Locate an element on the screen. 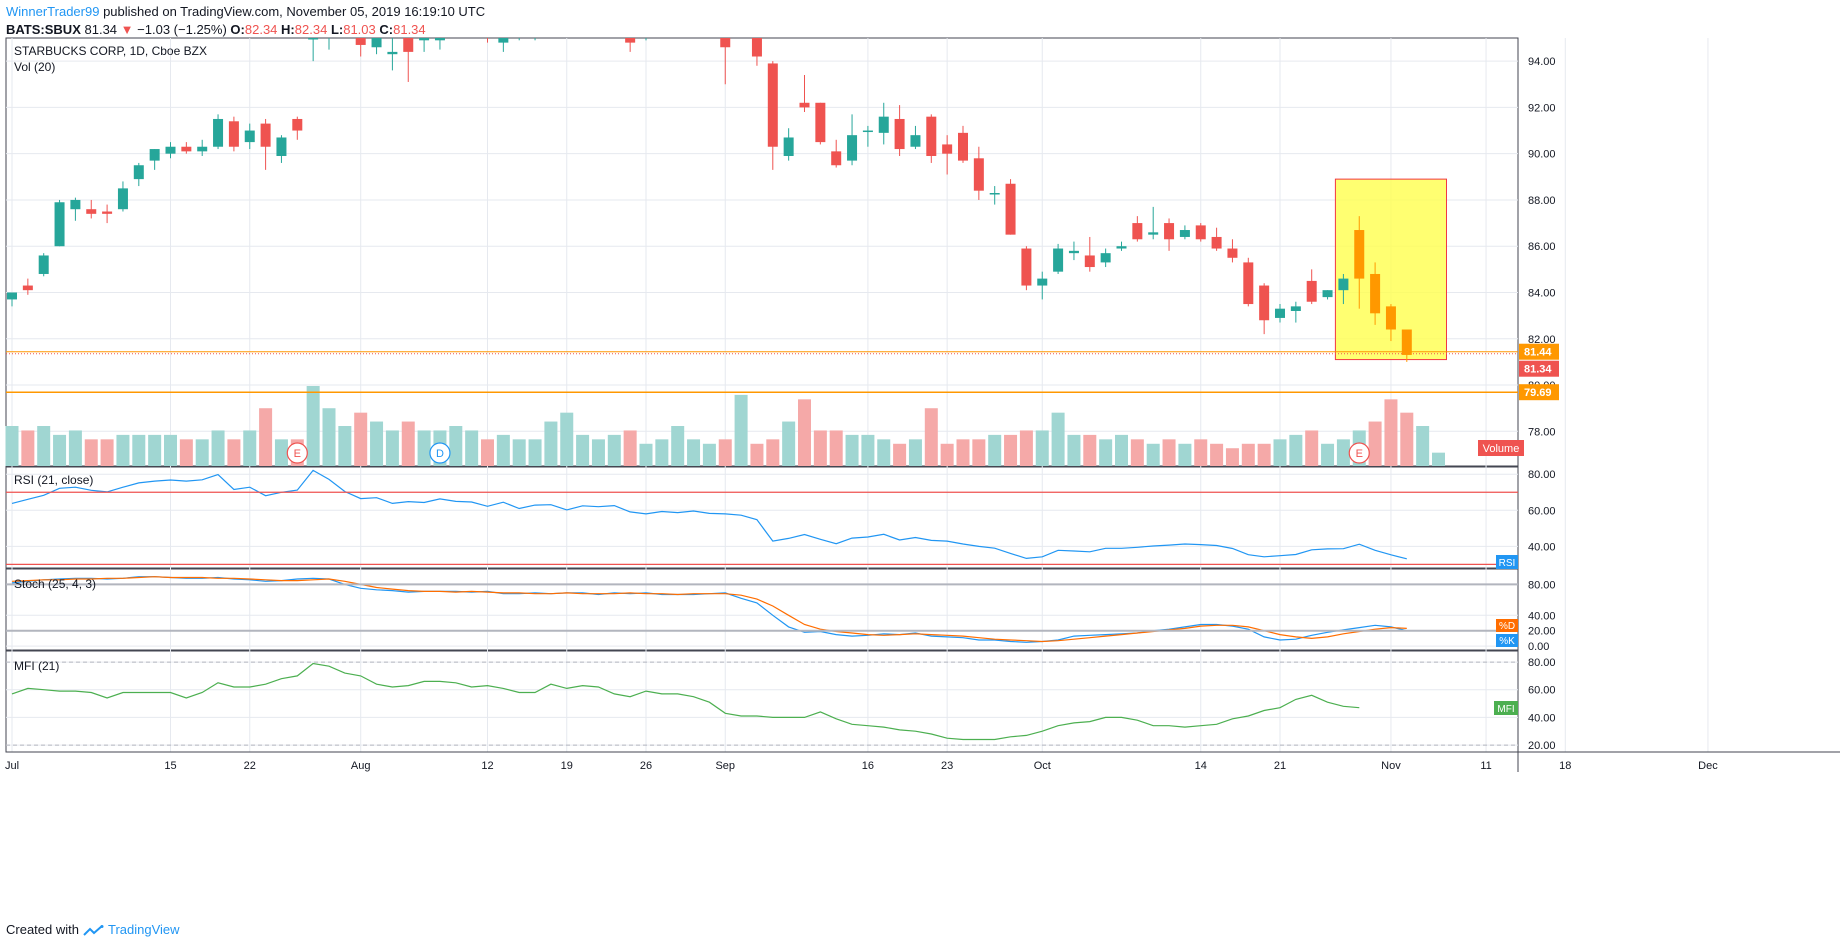 The image size is (1840, 948). stoch-label: Stoch (25, 4, 3) is located at coordinates (55, 584).